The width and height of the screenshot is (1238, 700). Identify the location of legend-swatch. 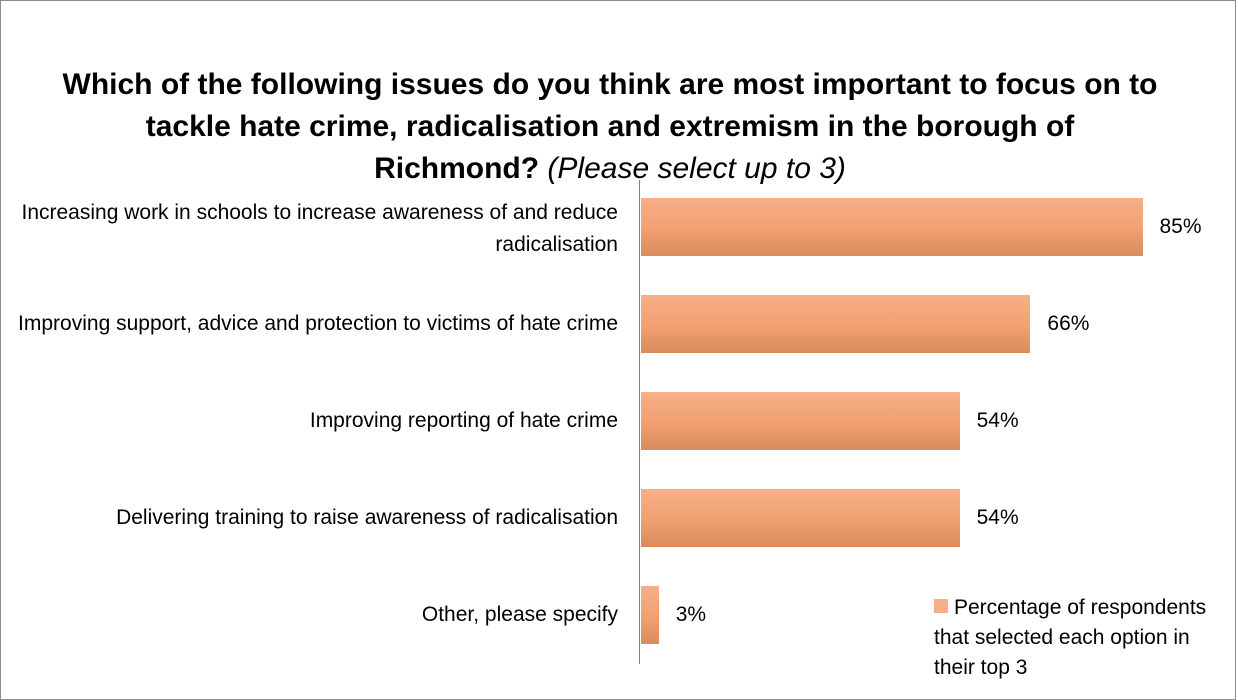
(941, 606).